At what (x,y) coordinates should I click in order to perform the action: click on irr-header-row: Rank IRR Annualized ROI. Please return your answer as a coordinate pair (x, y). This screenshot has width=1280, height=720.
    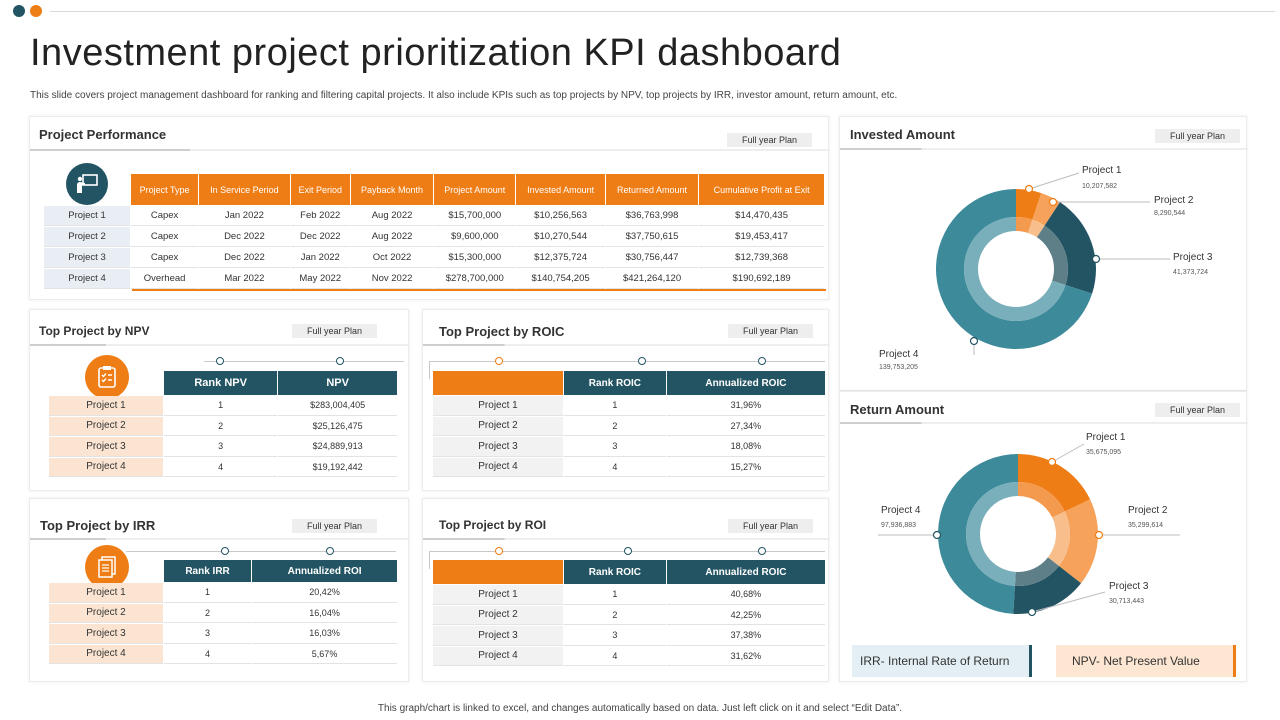
    Looking at the image, I should click on (223, 571).